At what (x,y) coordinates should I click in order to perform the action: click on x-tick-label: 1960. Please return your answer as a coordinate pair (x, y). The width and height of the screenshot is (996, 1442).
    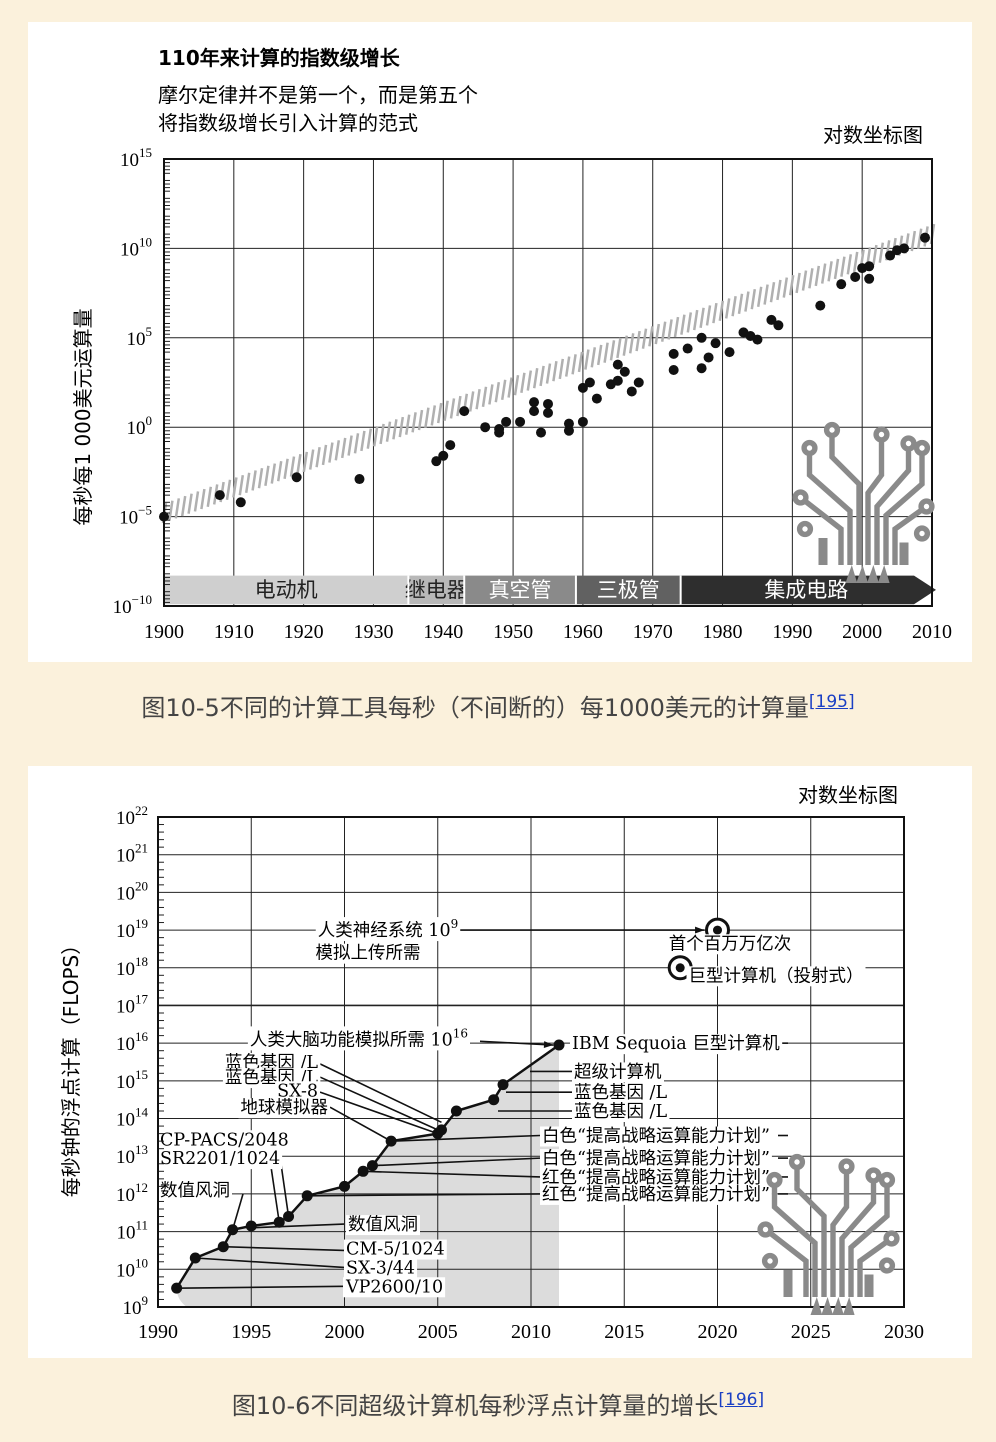
    Looking at the image, I should click on (583, 632).